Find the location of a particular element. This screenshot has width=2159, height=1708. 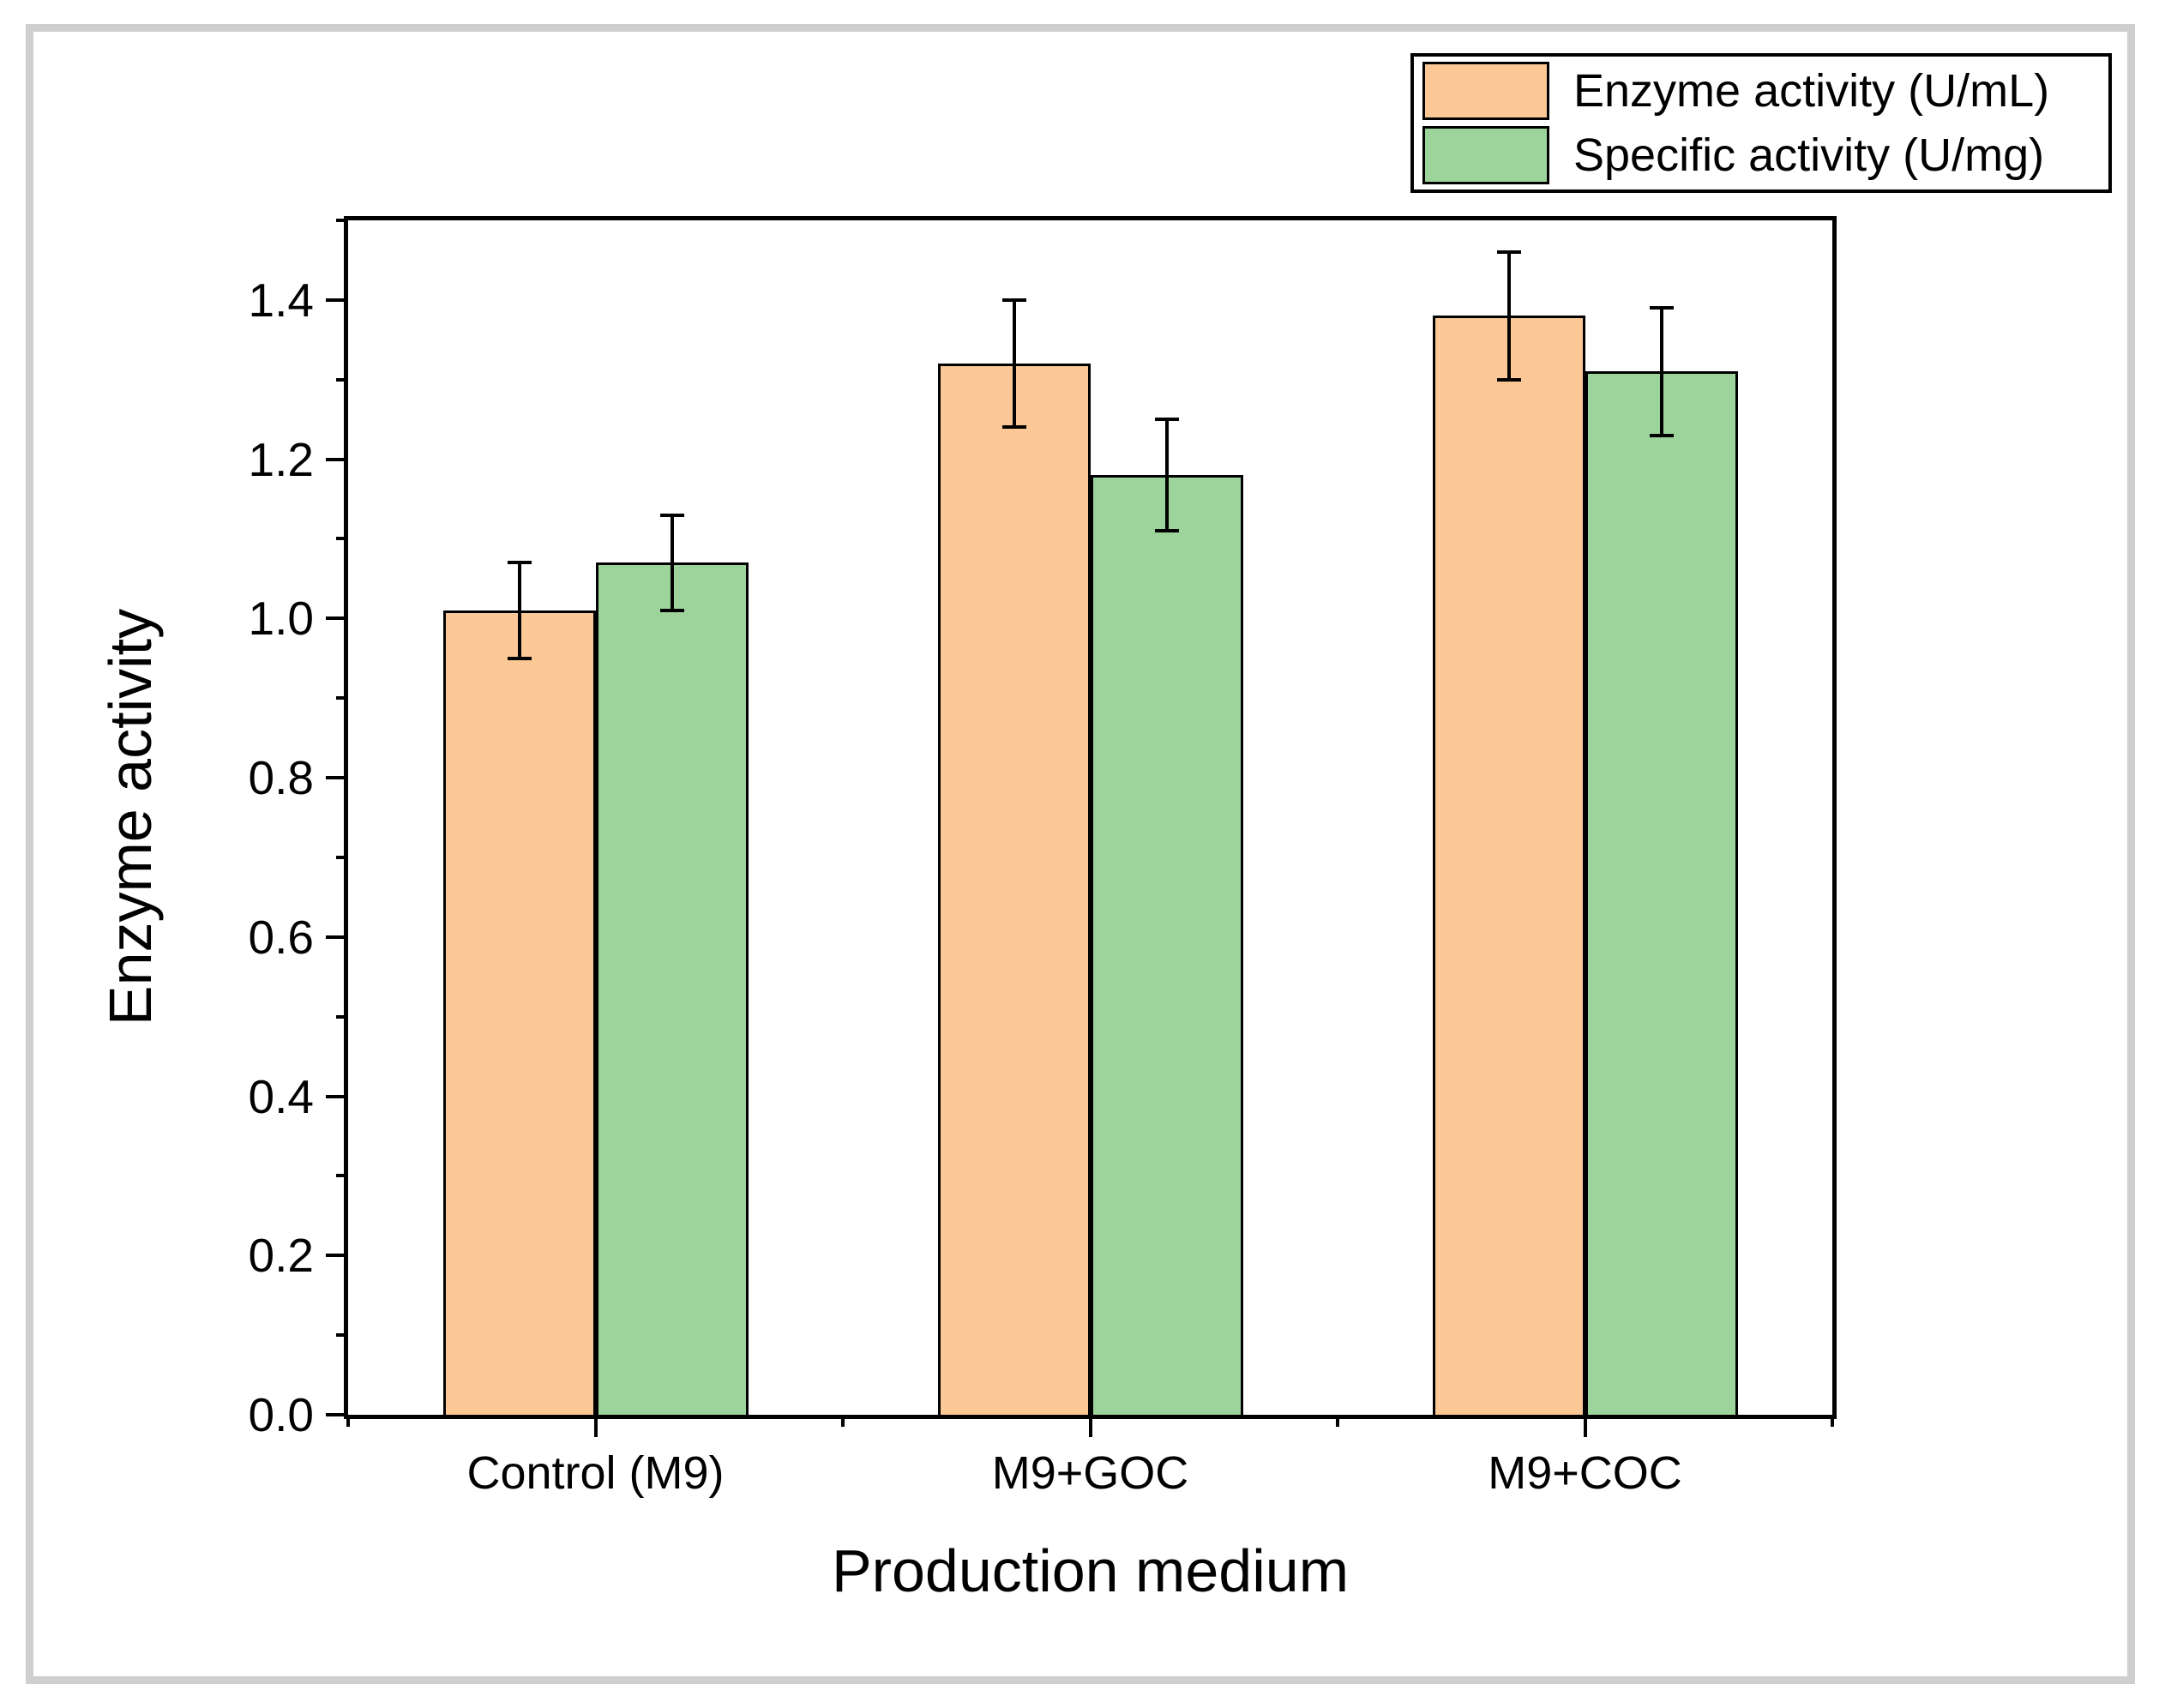

legend-entry: Enzyme activity (U/mL) is located at coordinates (1761, 91).